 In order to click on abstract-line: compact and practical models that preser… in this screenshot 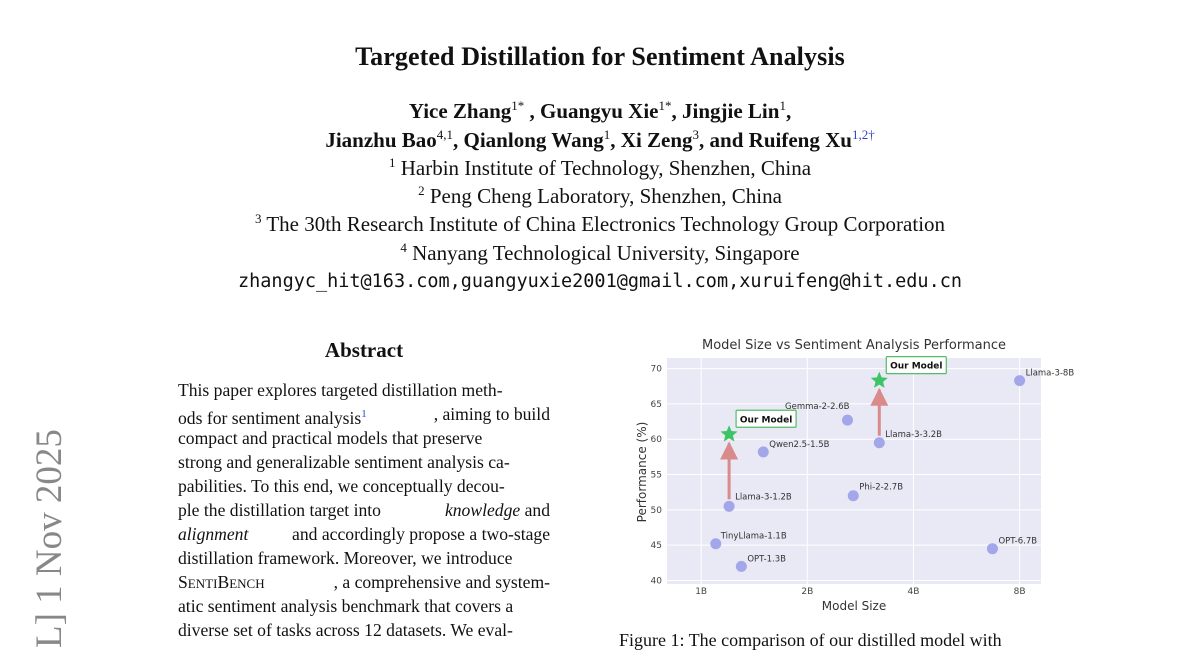, I will do `click(364, 438)`.